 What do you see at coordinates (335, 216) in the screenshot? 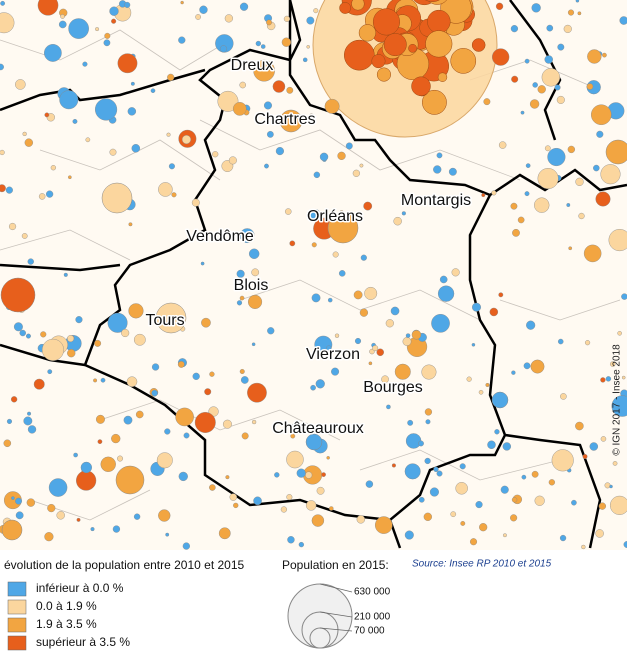
I see `city-label: Orléans` at bounding box center [335, 216].